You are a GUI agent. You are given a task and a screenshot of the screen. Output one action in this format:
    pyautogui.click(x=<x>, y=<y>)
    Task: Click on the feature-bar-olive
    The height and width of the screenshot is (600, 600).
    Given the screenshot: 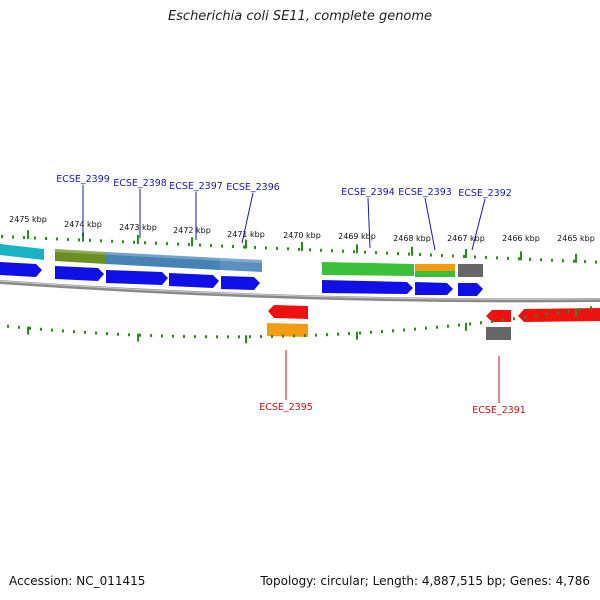 What is the action you would take?
    pyautogui.click(x=80, y=256)
    